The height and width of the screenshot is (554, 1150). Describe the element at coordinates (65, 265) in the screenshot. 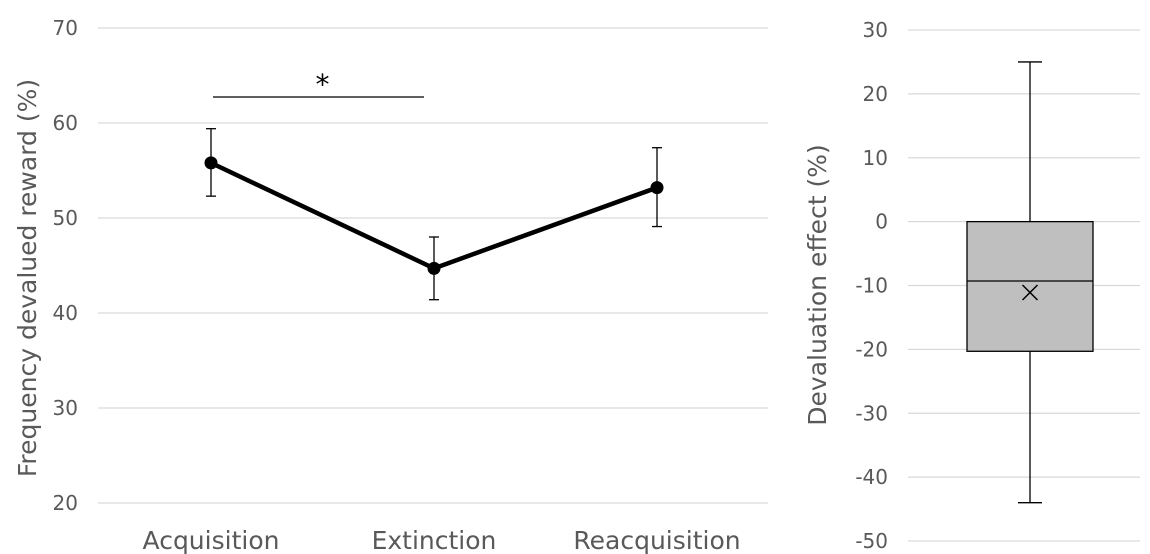

I see `line-chart-y-tick-labels: 20 30 40 50 60 70` at that location.